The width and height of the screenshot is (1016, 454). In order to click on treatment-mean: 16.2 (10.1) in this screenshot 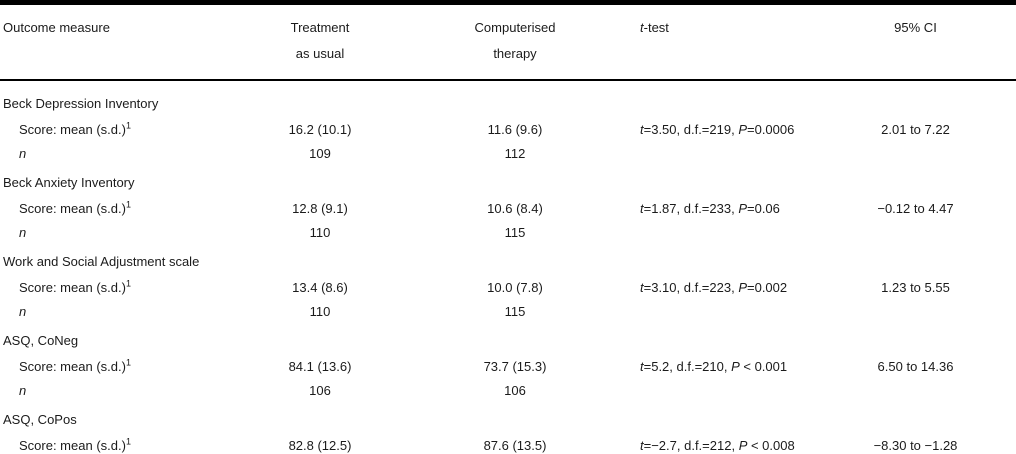, I will do `click(320, 129)`.